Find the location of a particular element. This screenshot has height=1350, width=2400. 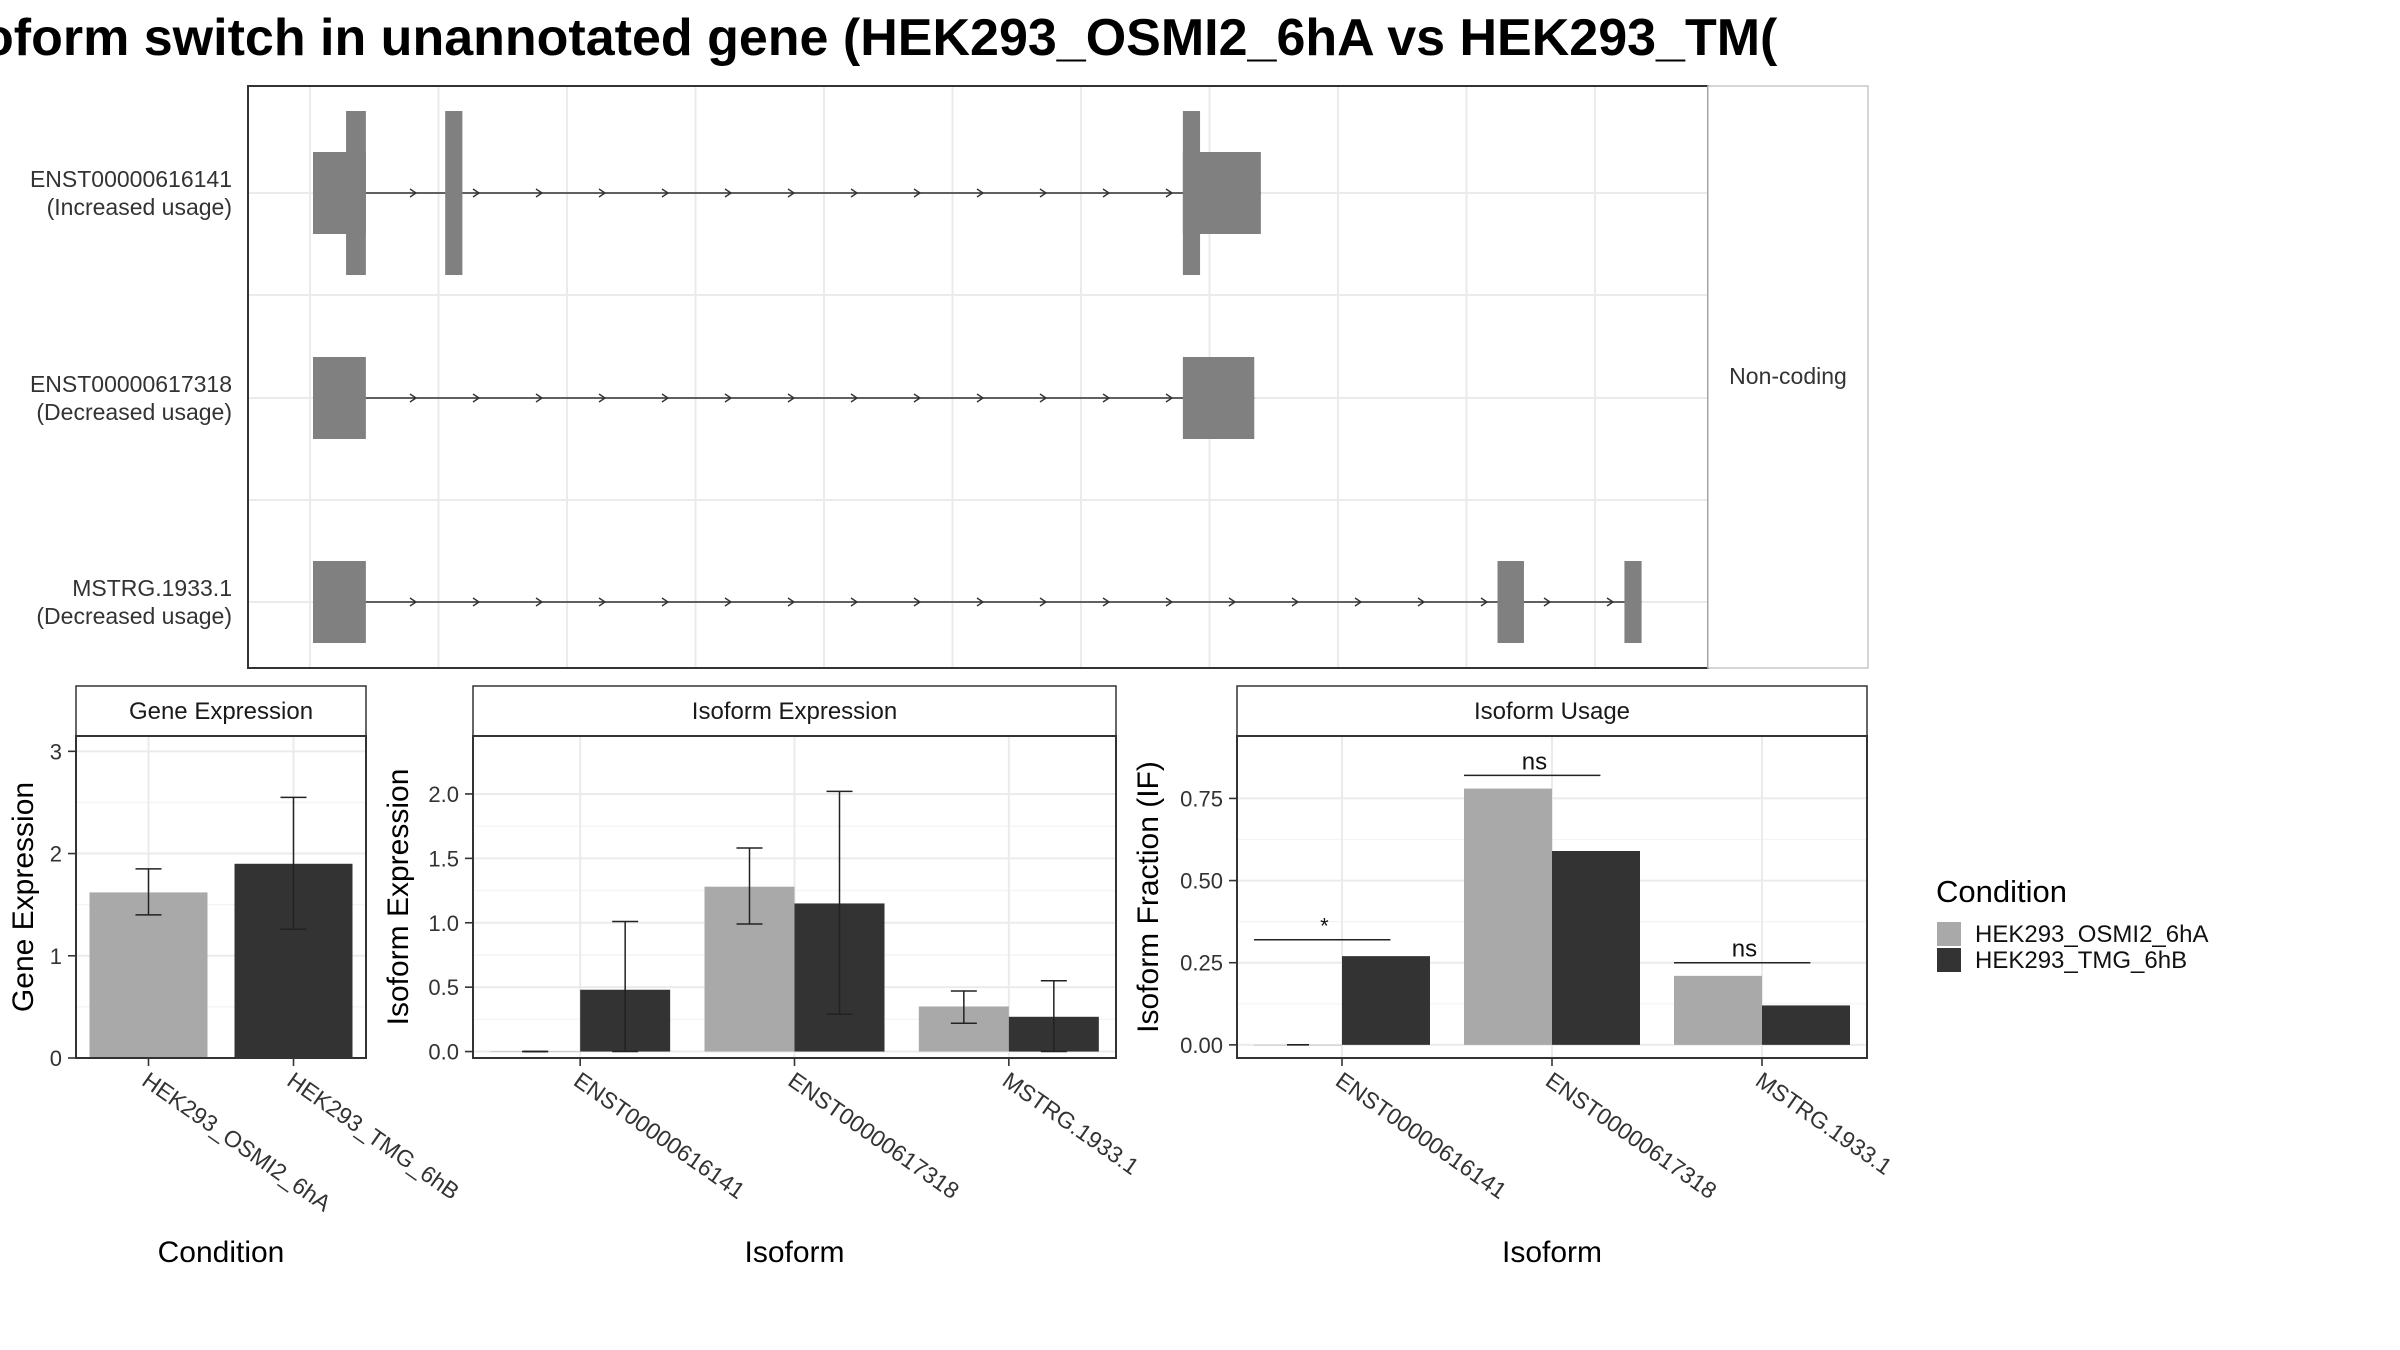

y-tick-label: 0.75 is located at coordinates (1201, 798).